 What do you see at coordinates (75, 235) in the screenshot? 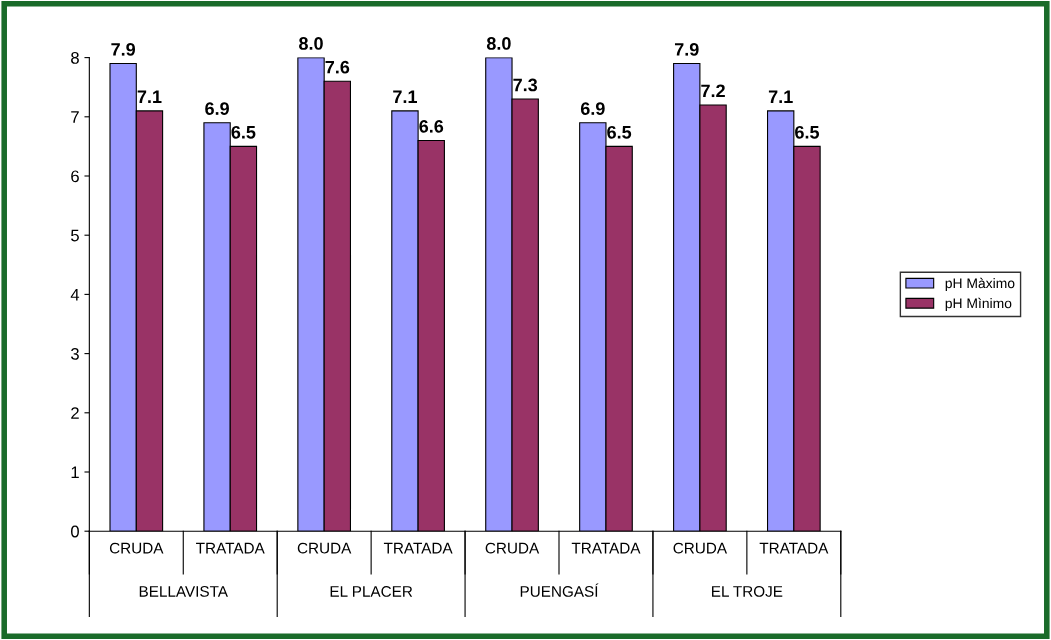
I see `y-tick-label: 5` at bounding box center [75, 235].